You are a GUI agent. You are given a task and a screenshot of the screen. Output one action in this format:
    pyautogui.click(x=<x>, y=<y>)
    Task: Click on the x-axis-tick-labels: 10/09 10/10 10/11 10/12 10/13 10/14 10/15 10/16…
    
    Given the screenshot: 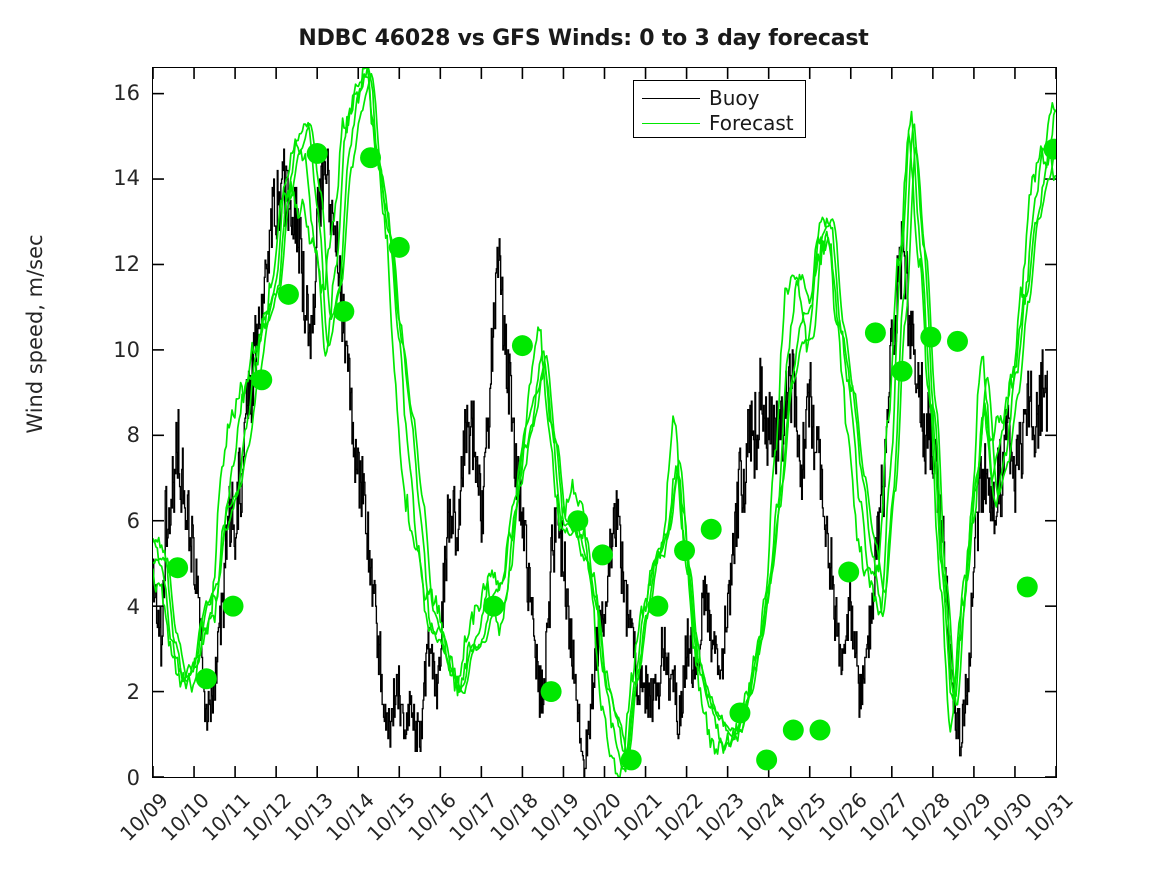 What is the action you would take?
    pyautogui.click(x=596, y=826)
    